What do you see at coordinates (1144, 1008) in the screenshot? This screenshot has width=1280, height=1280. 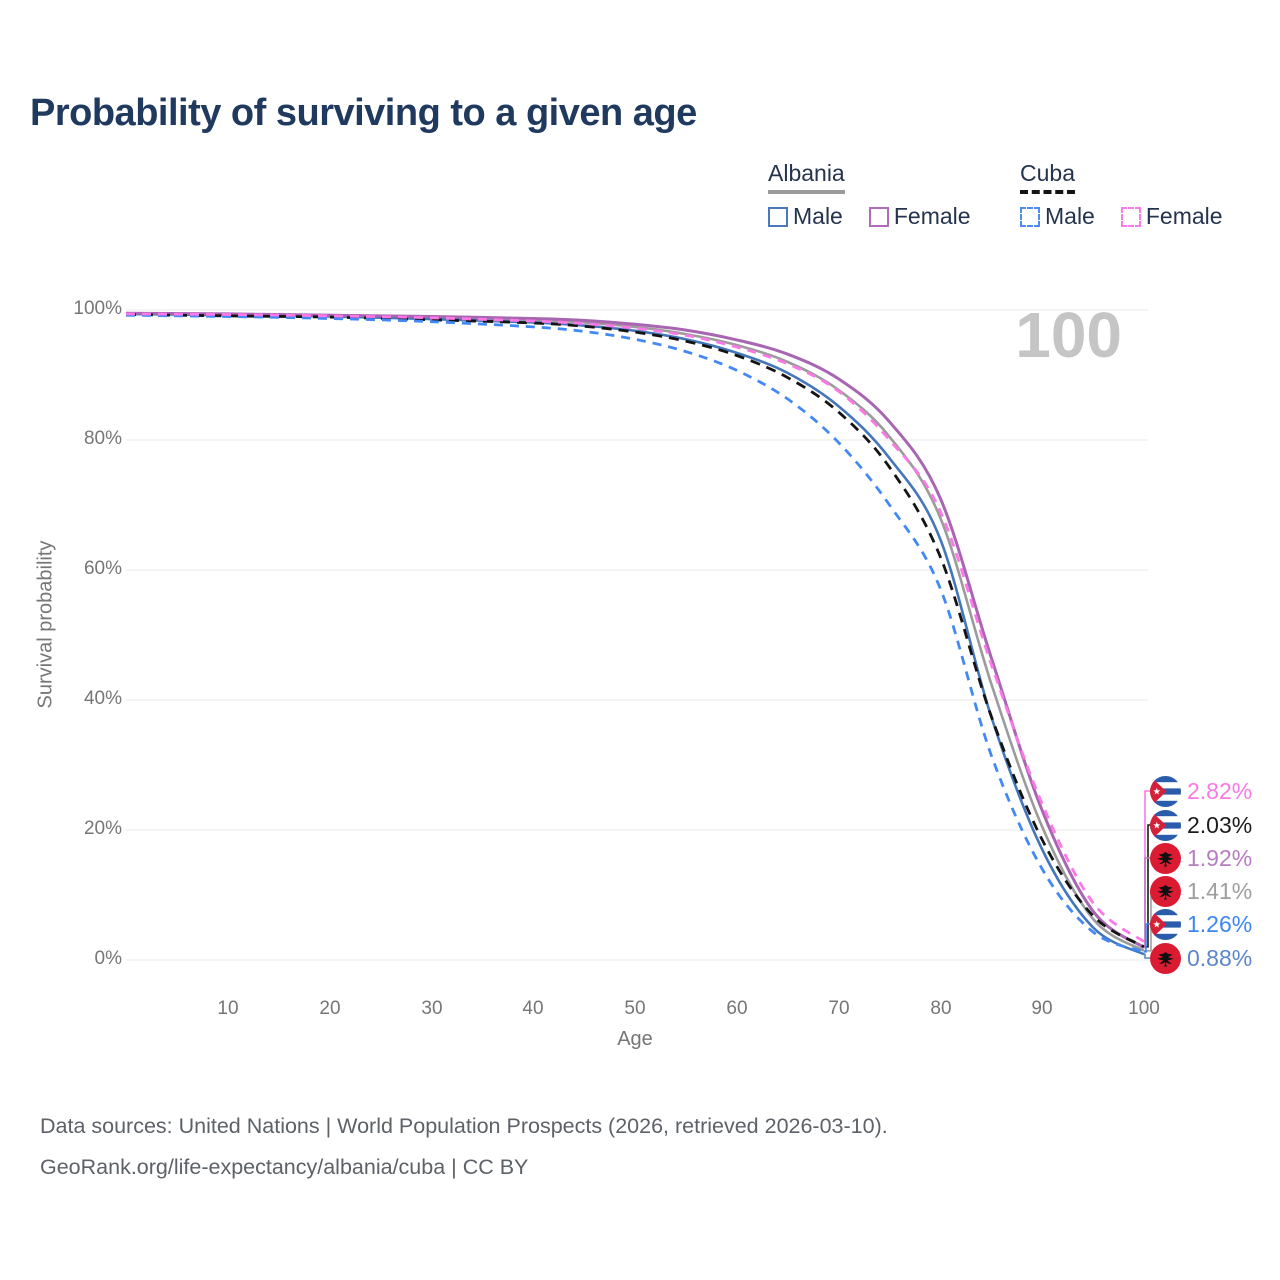 I see `x-tick: 100` at bounding box center [1144, 1008].